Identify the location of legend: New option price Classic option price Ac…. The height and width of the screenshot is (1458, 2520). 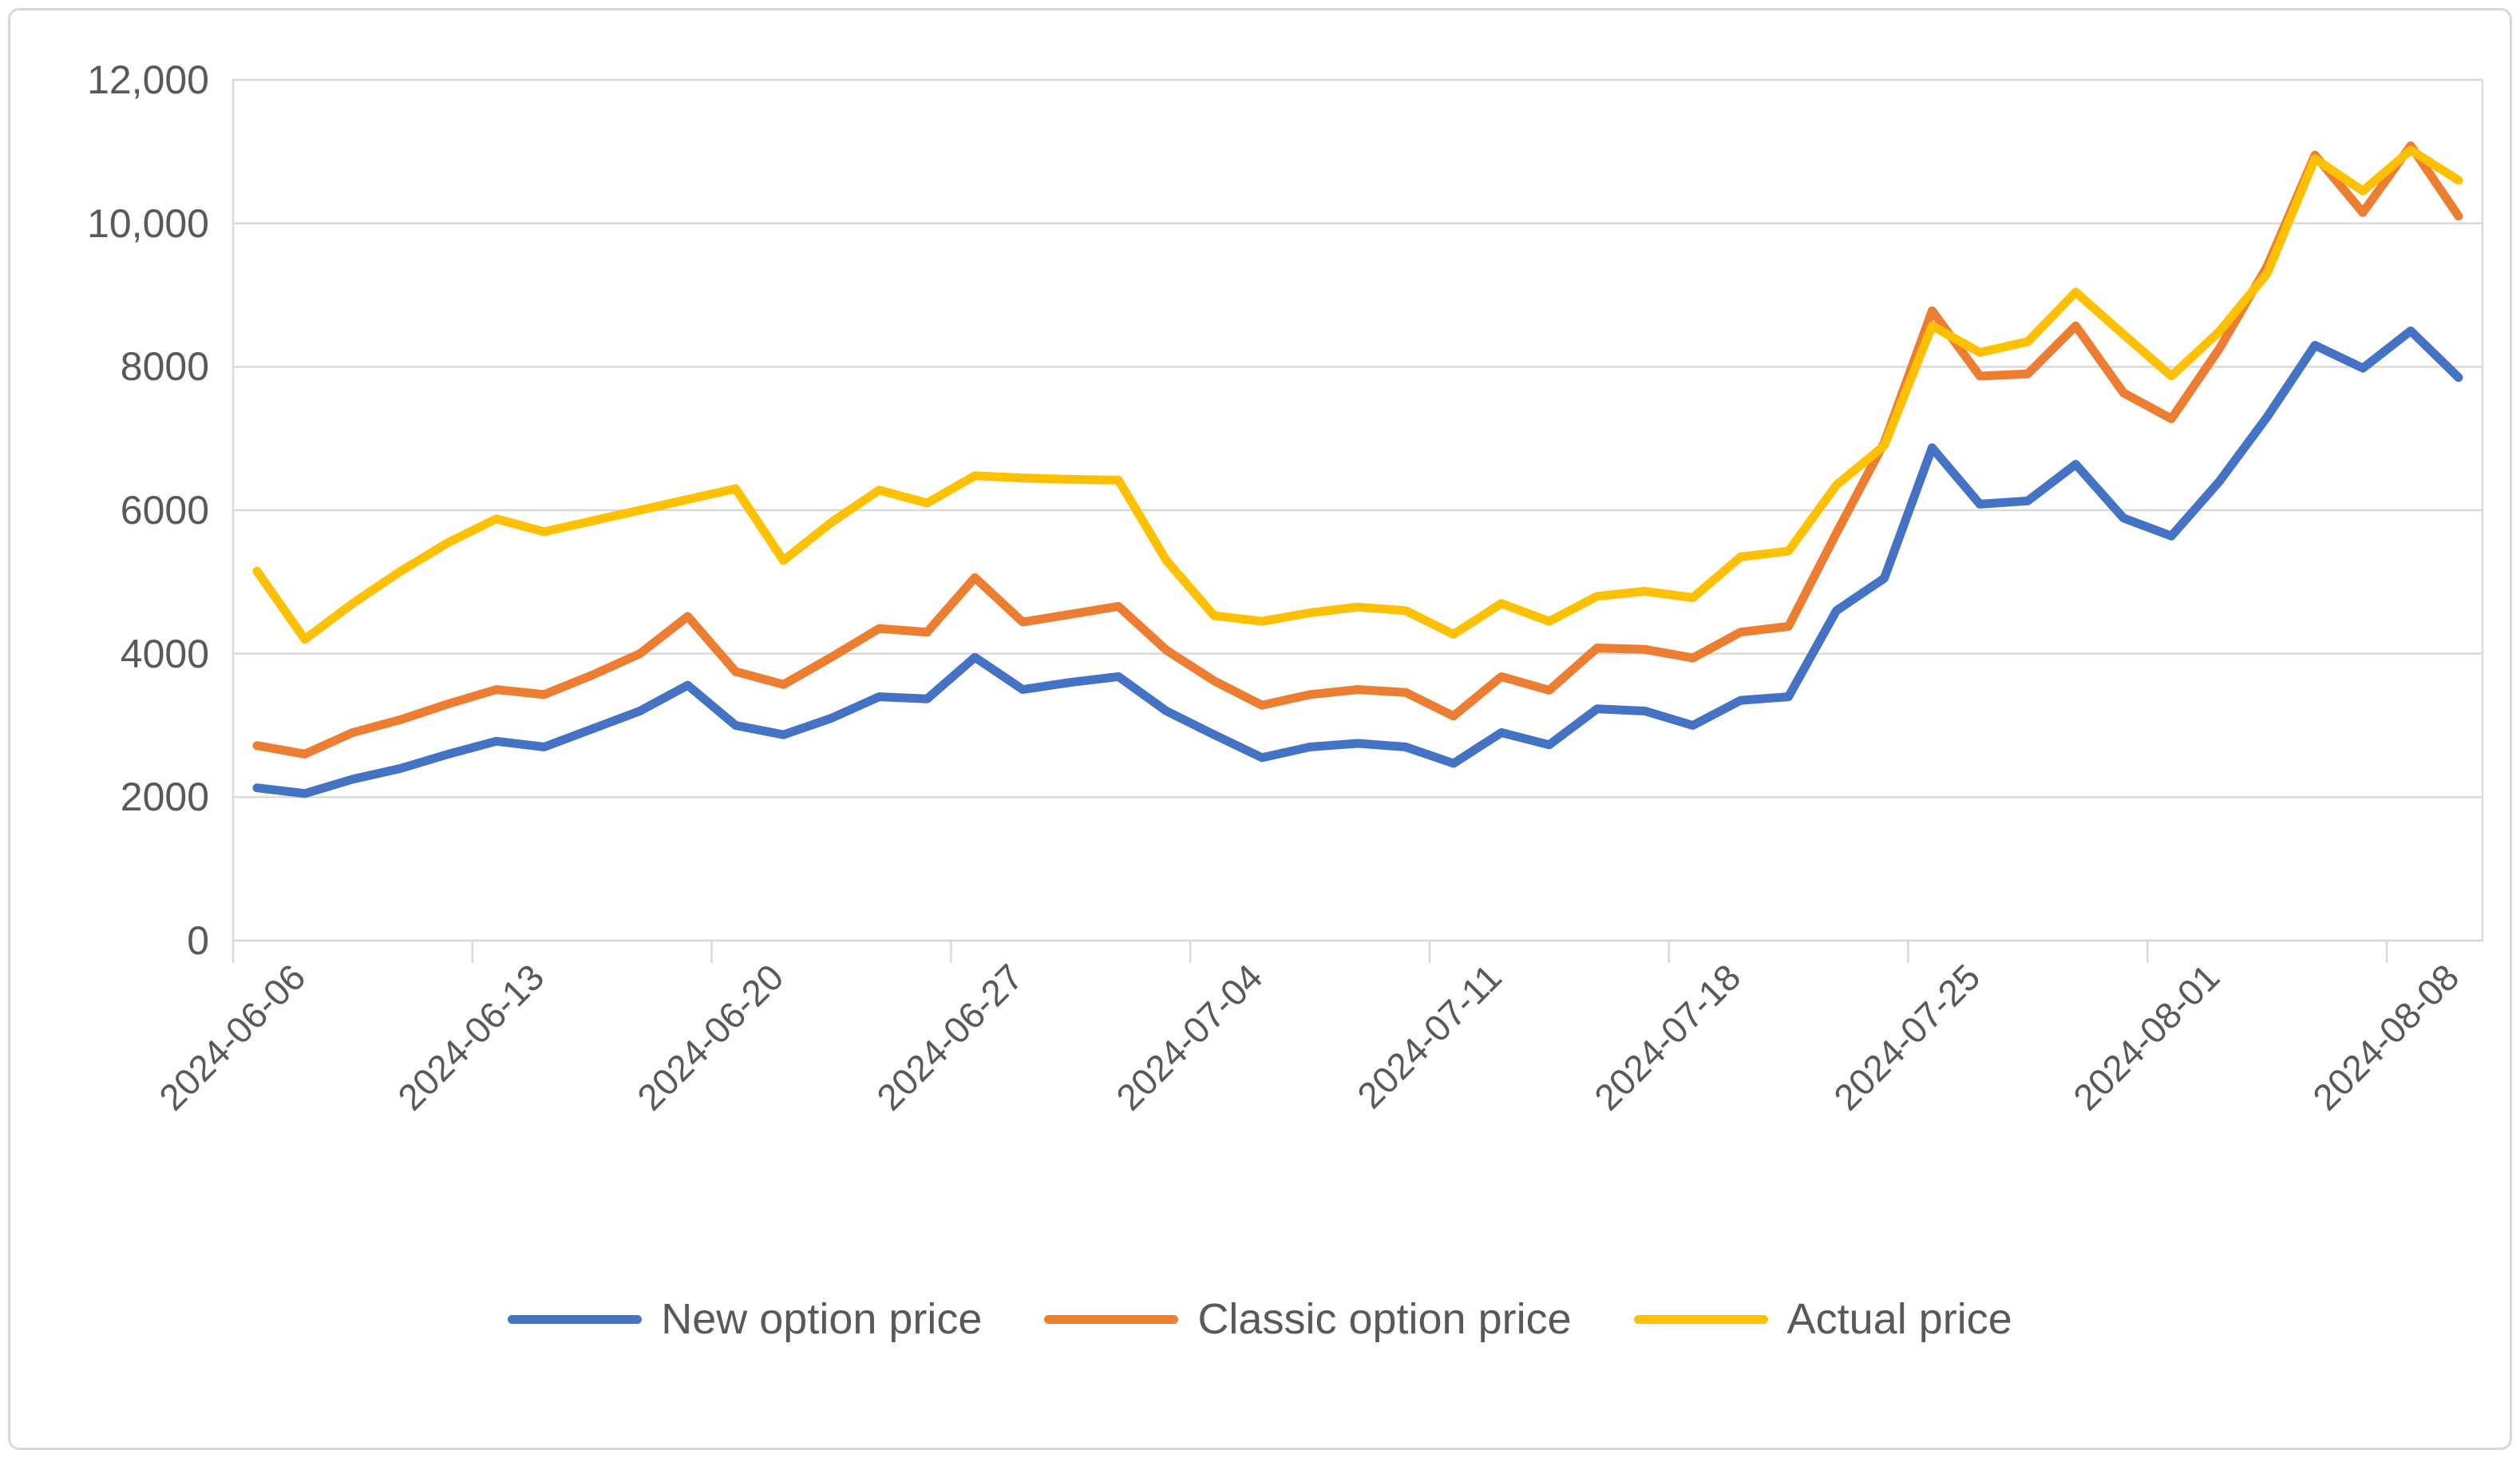
(1260, 1319).